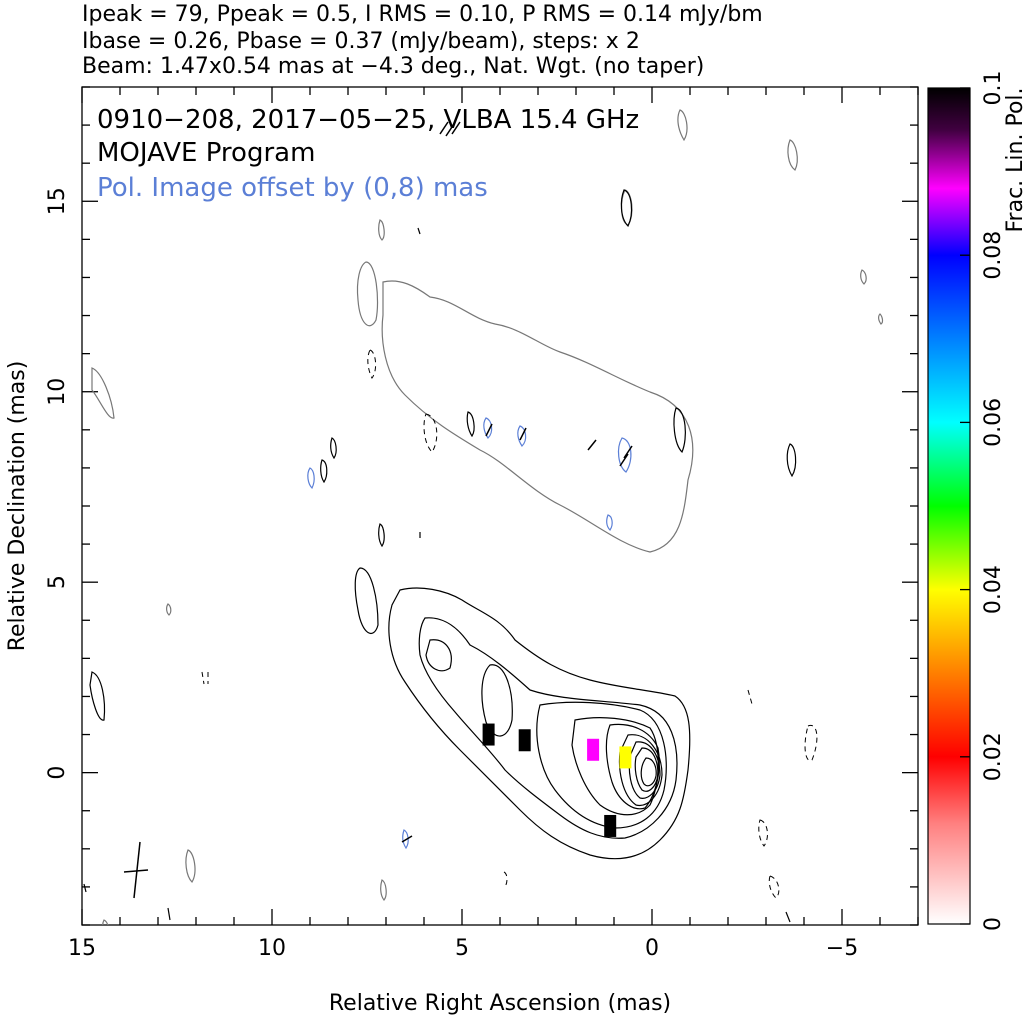 Image resolution: width=1027 pixels, height=1020 pixels. What do you see at coordinates (993, 756) in the screenshot?
I see `colorbar-tick-label: 0.02` at bounding box center [993, 756].